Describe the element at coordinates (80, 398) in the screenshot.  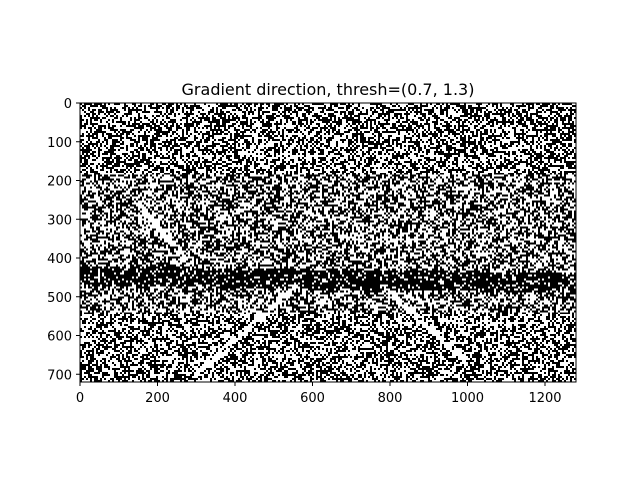
I see `x-tick-label: 0` at that location.